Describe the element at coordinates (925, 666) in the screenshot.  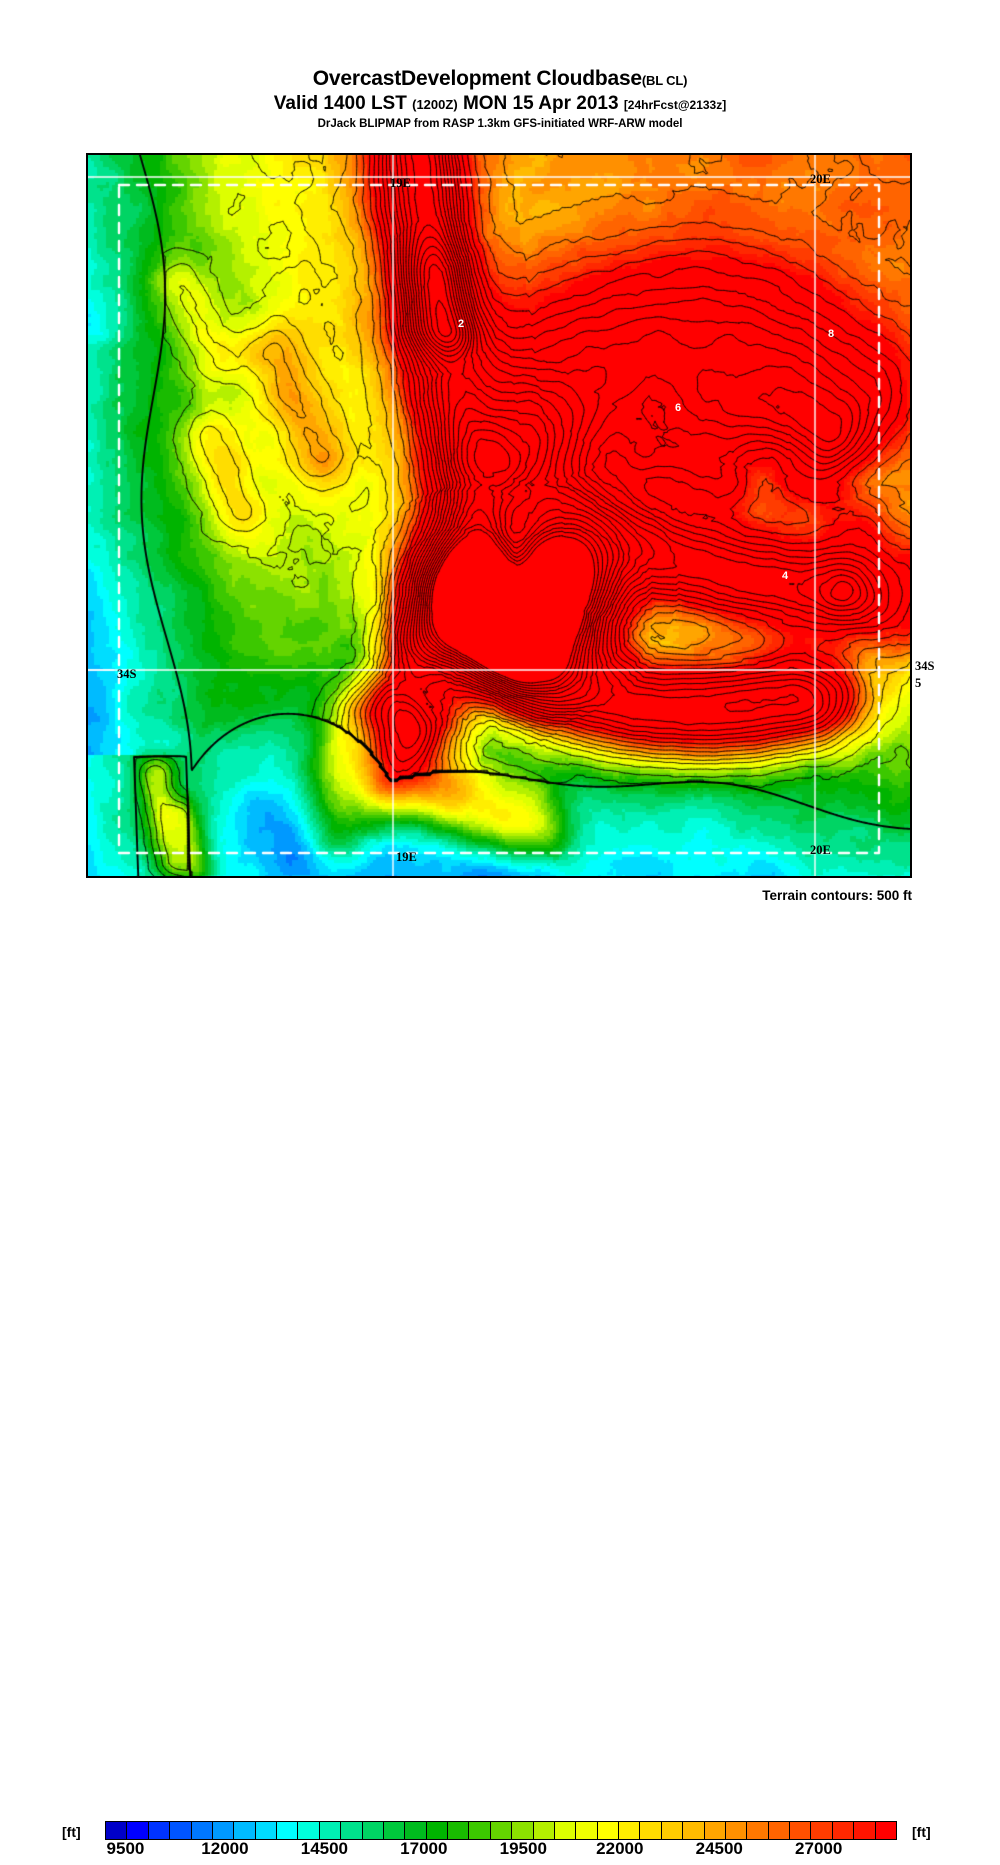
I see `outside-label-34s-right: 34S` at that location.